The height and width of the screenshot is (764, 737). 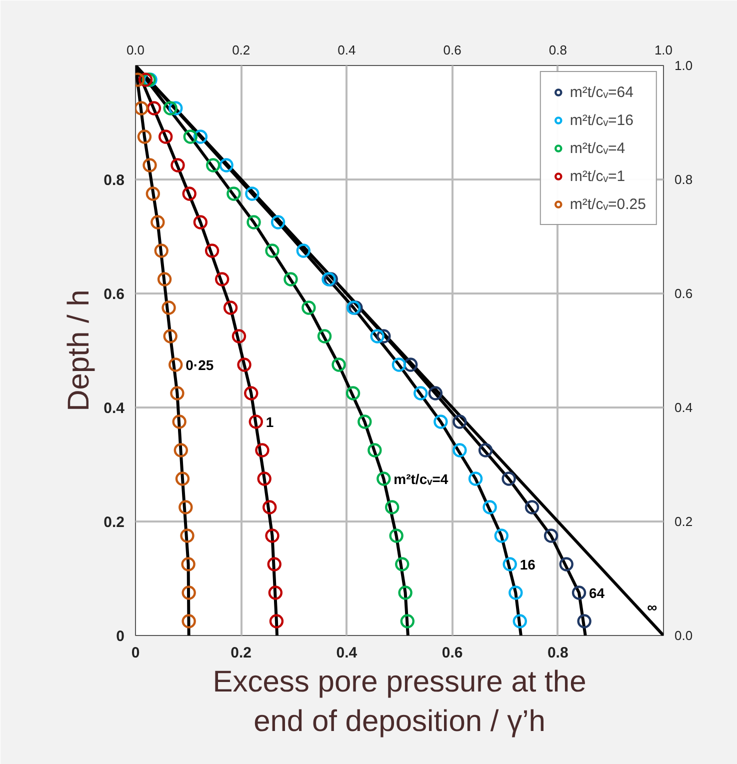 I want to click on y2-tick-label: 0.4, so click(x=683, y=407).